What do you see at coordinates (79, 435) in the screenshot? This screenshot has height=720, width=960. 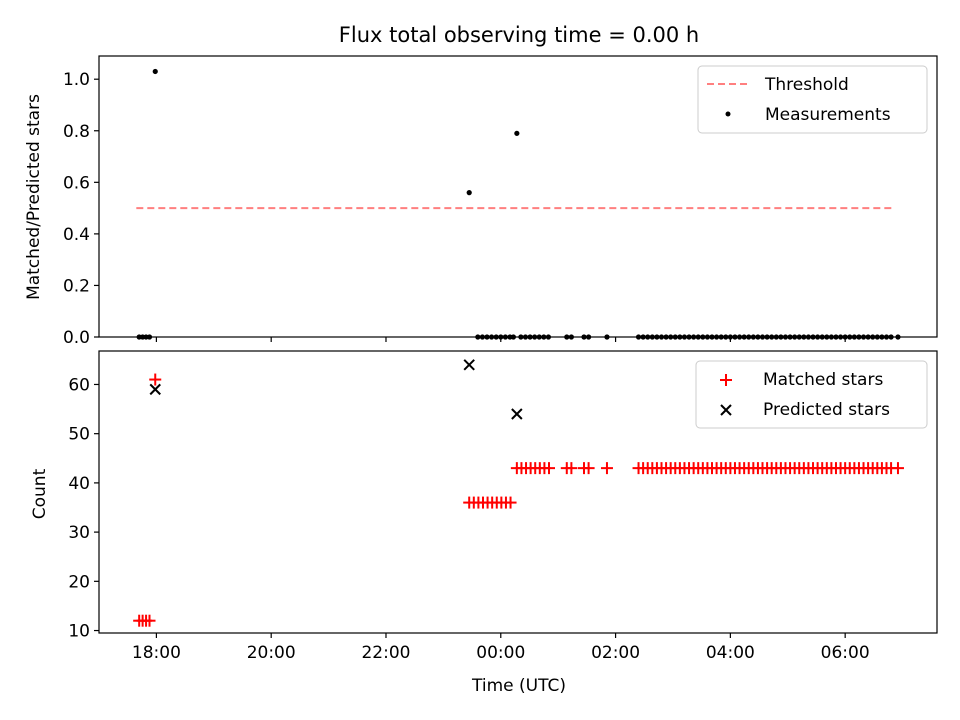 I see `bottom-y-tick-label: 50` at bounding box center [79, 435].